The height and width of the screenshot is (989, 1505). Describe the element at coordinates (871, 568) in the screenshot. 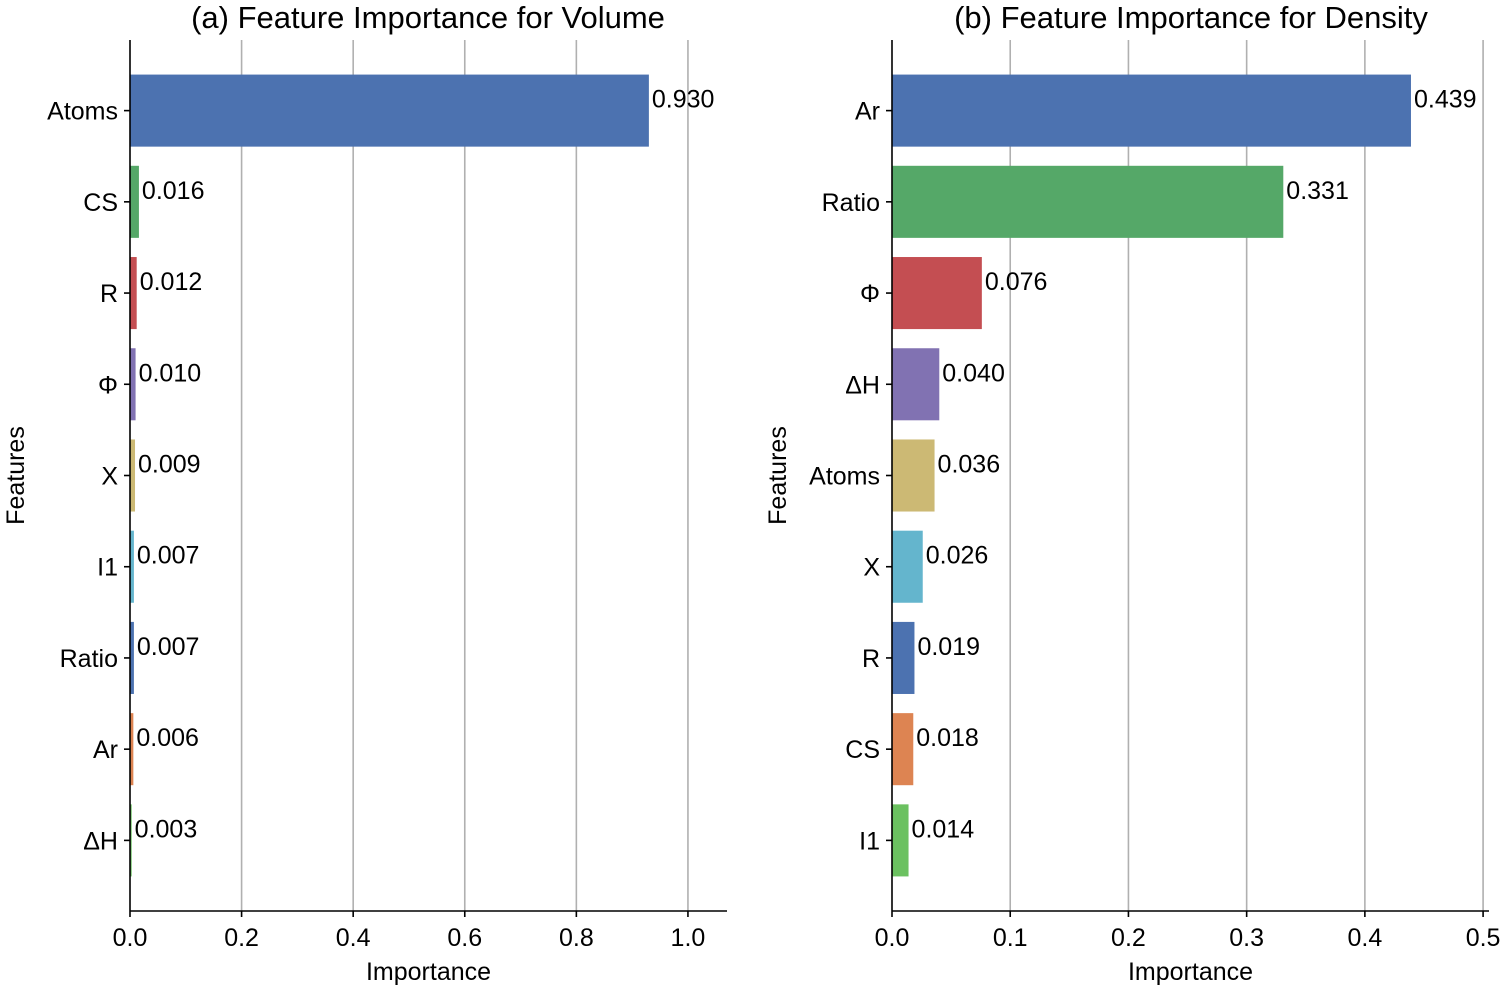

I see `density-category-label-5: X` at that location.